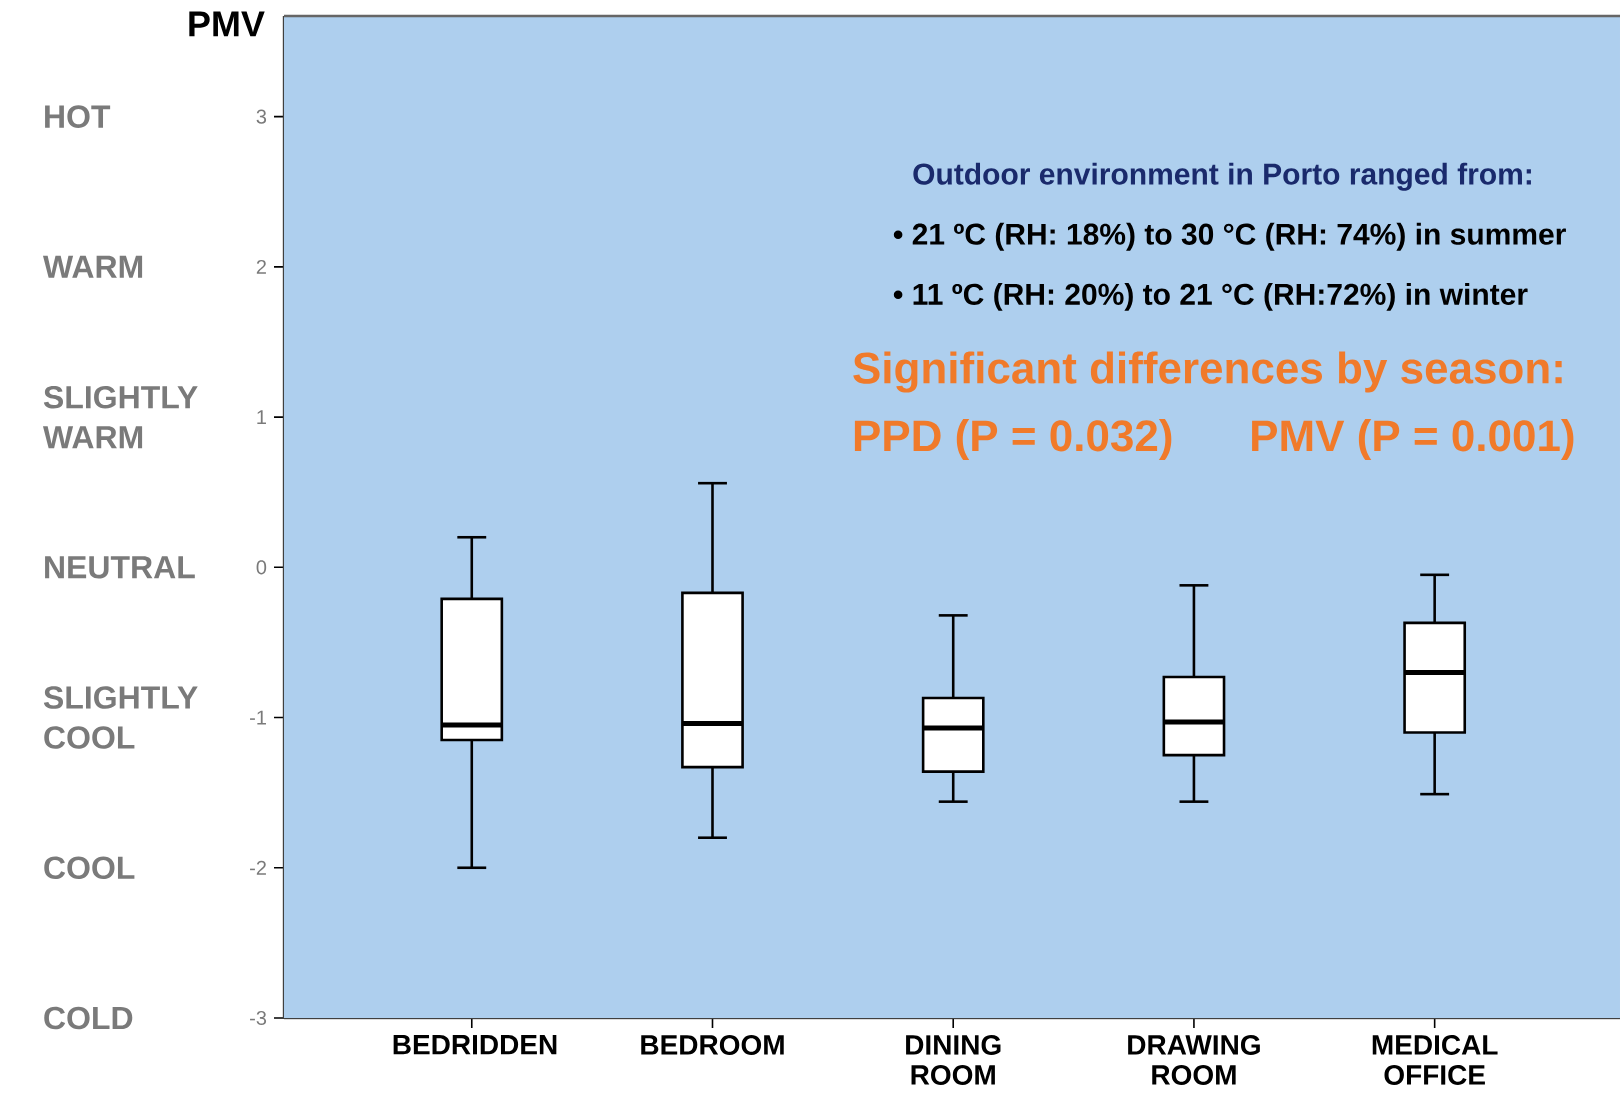 The image size is (1620, 1101). Describe the element at coordinates (712, 1045) in the screenshot. I see `x-tick-label: BEDROOM` at that location.